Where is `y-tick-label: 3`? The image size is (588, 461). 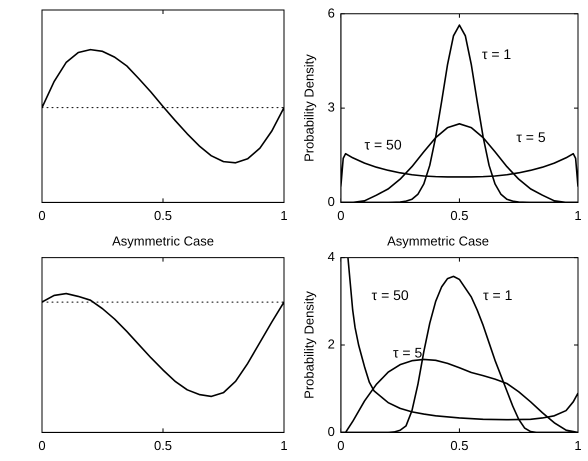 y-tick-label: 3 is located at coordinates (331, 107).